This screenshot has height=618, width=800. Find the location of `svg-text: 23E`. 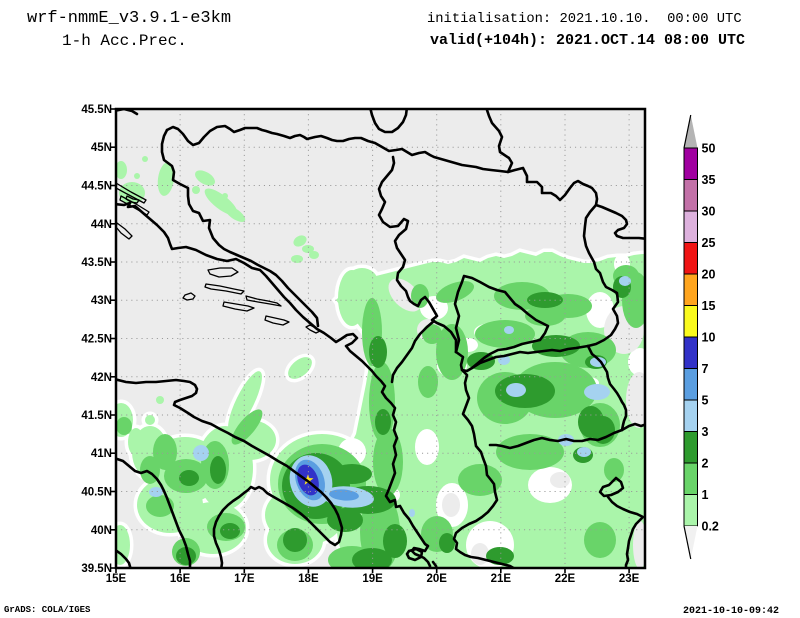

svg-text: 23E is located at coordinates (629, 579).